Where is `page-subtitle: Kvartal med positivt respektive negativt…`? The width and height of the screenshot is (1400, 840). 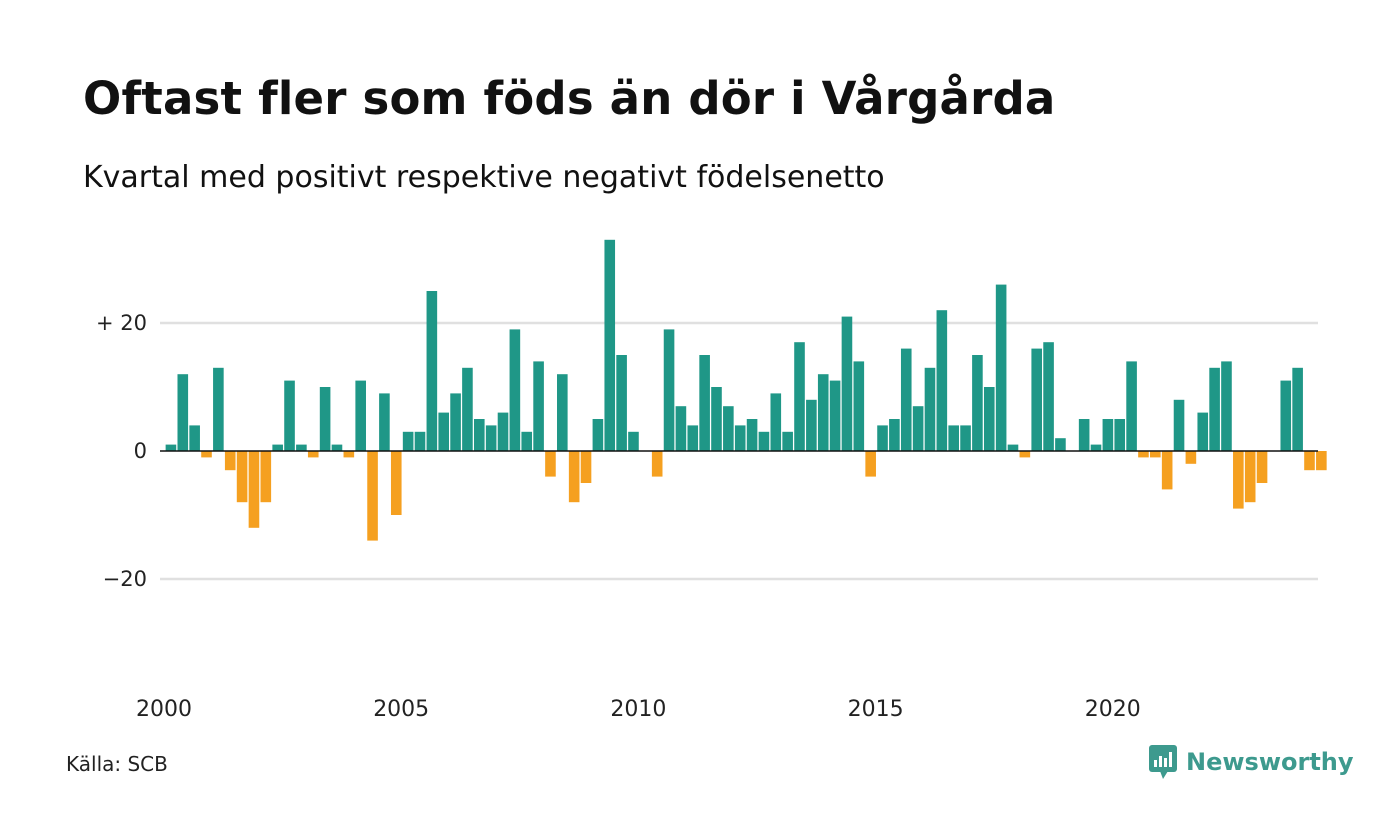
page-subtitle: Kvartal med positivt respektive negativt… is located at coordinates (484, 177).